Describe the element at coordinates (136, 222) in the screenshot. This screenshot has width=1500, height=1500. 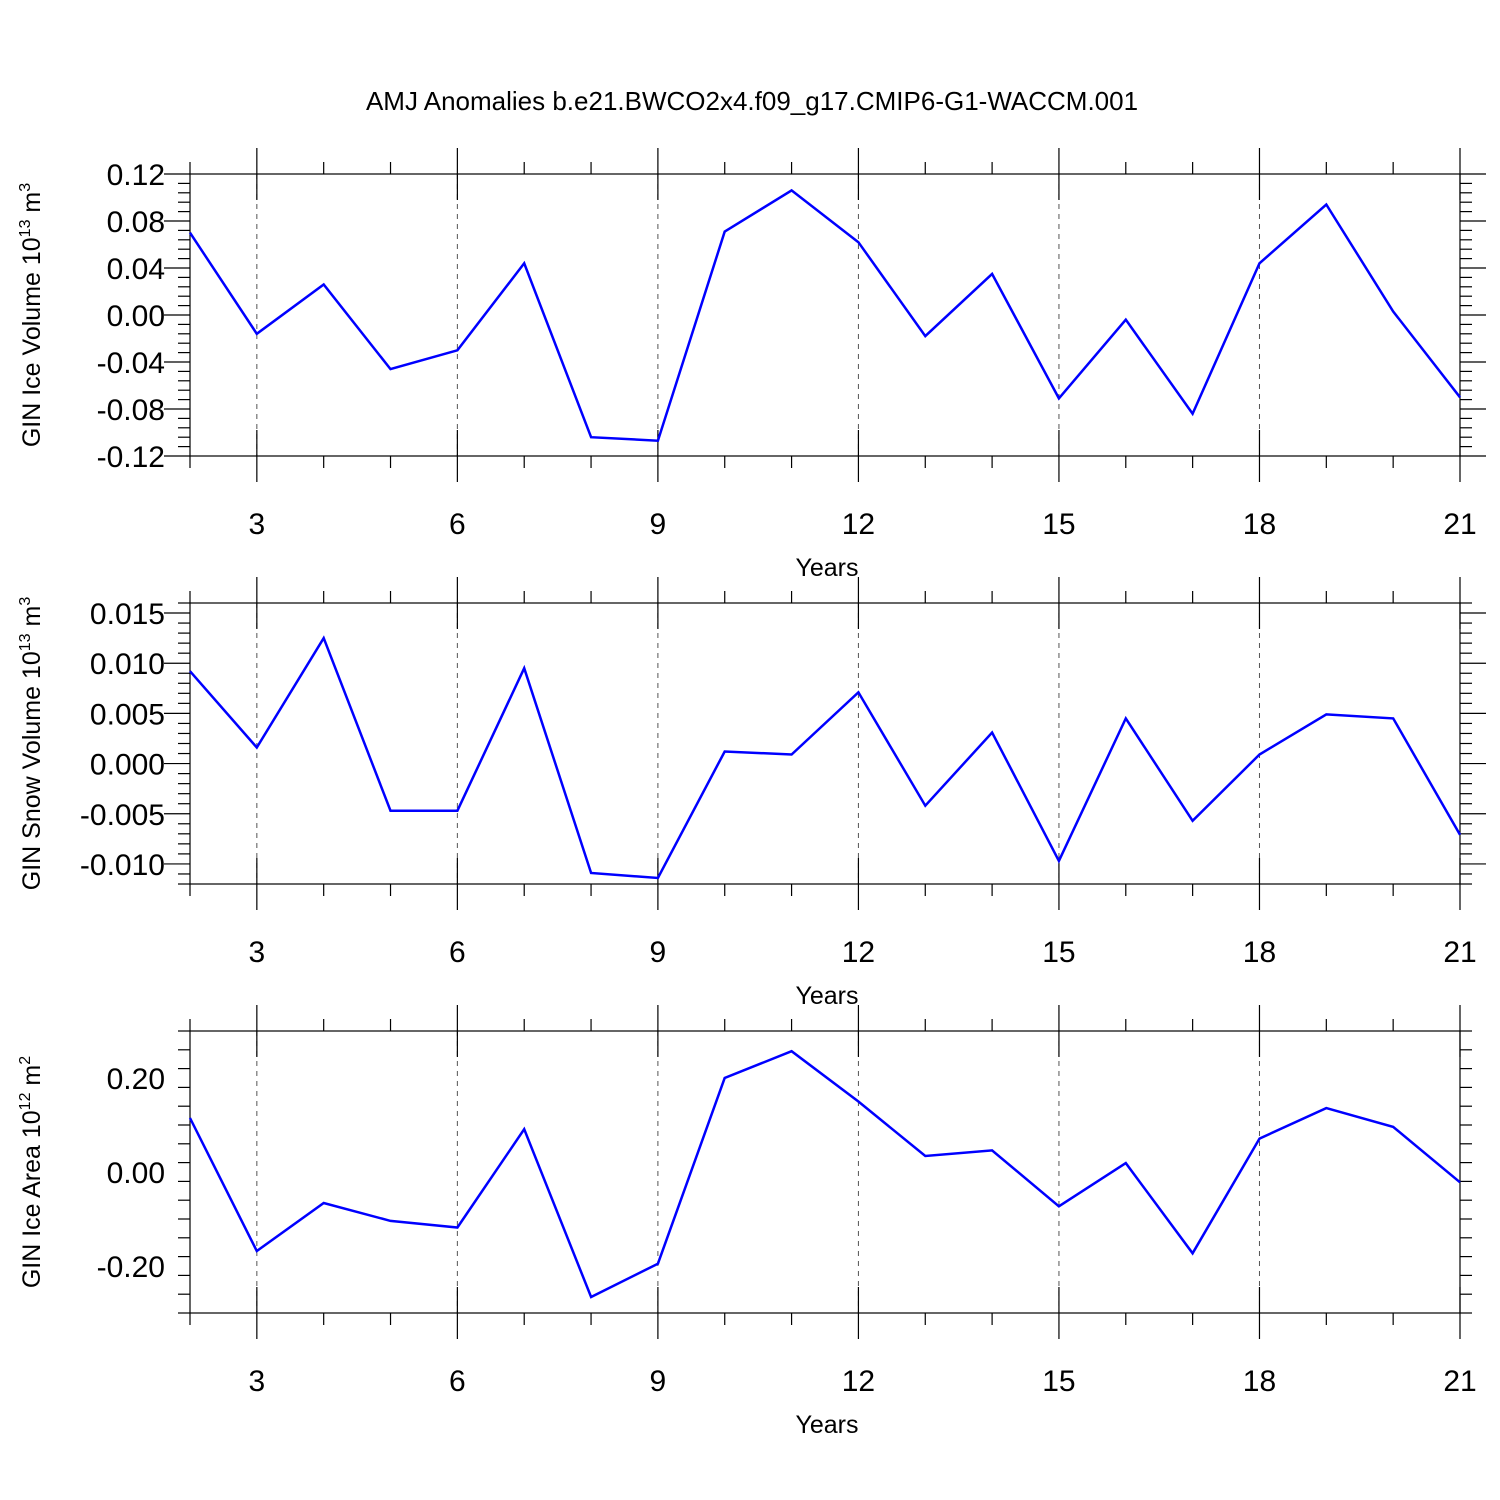
I see `y-tick-label: 0.08` at that location.